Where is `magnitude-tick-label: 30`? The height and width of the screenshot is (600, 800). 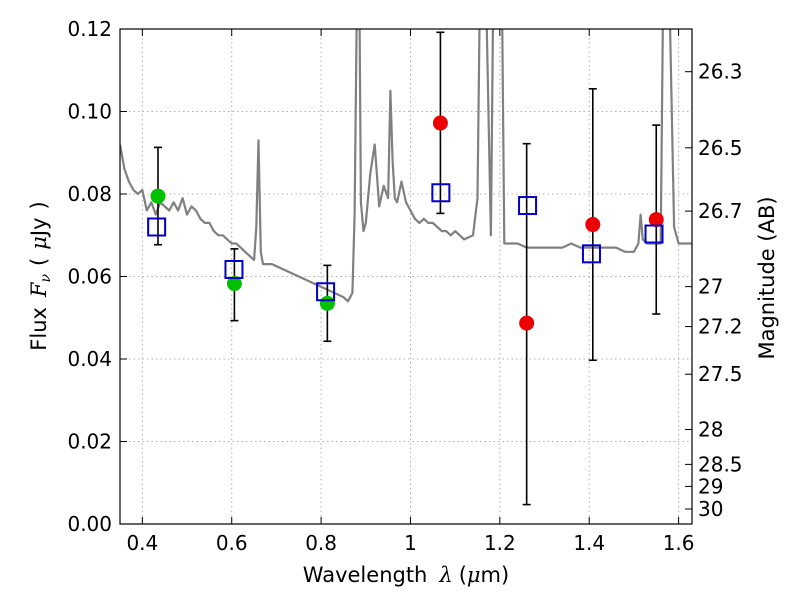
magnitude-tick-label: 30 is located at coordinates (710, 509).